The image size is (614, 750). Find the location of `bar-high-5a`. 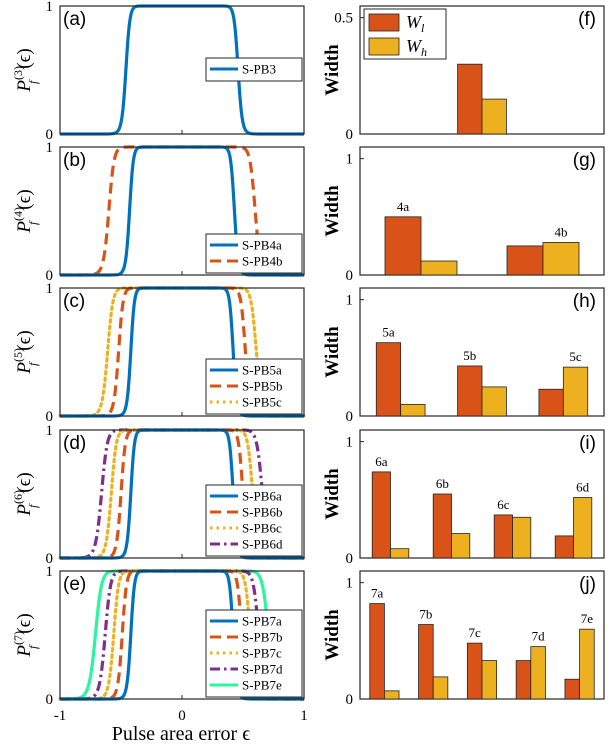

bar-high-5a is located at coordinates (413, 410).